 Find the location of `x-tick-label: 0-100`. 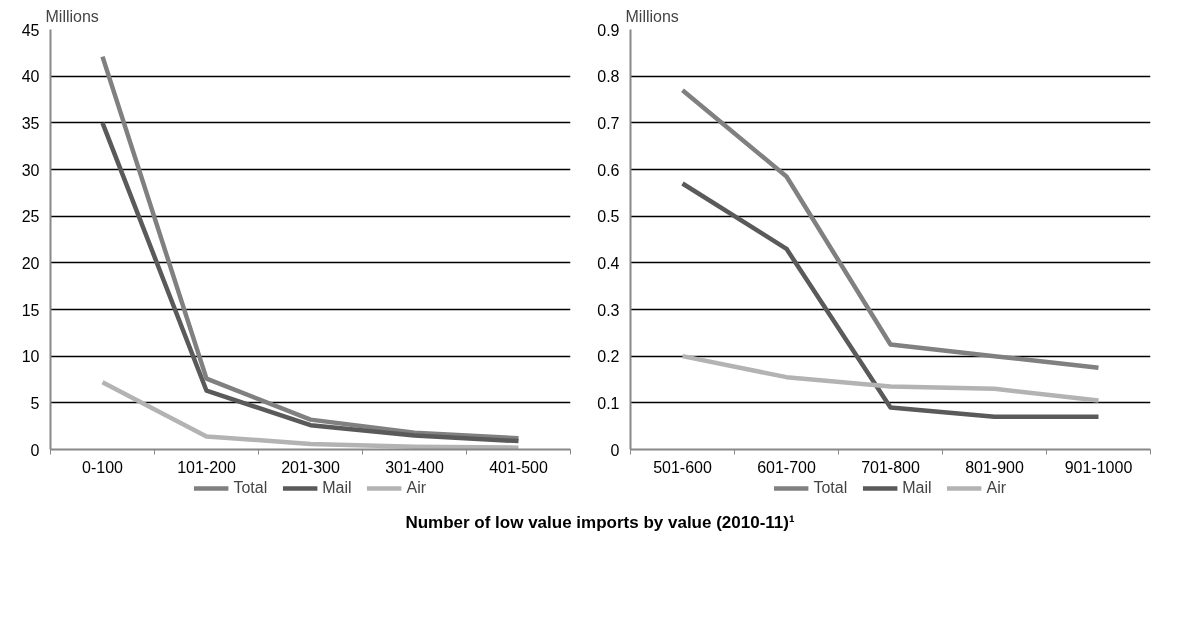

x-tick-label: 0-100 is located at coordinates (103, 467).